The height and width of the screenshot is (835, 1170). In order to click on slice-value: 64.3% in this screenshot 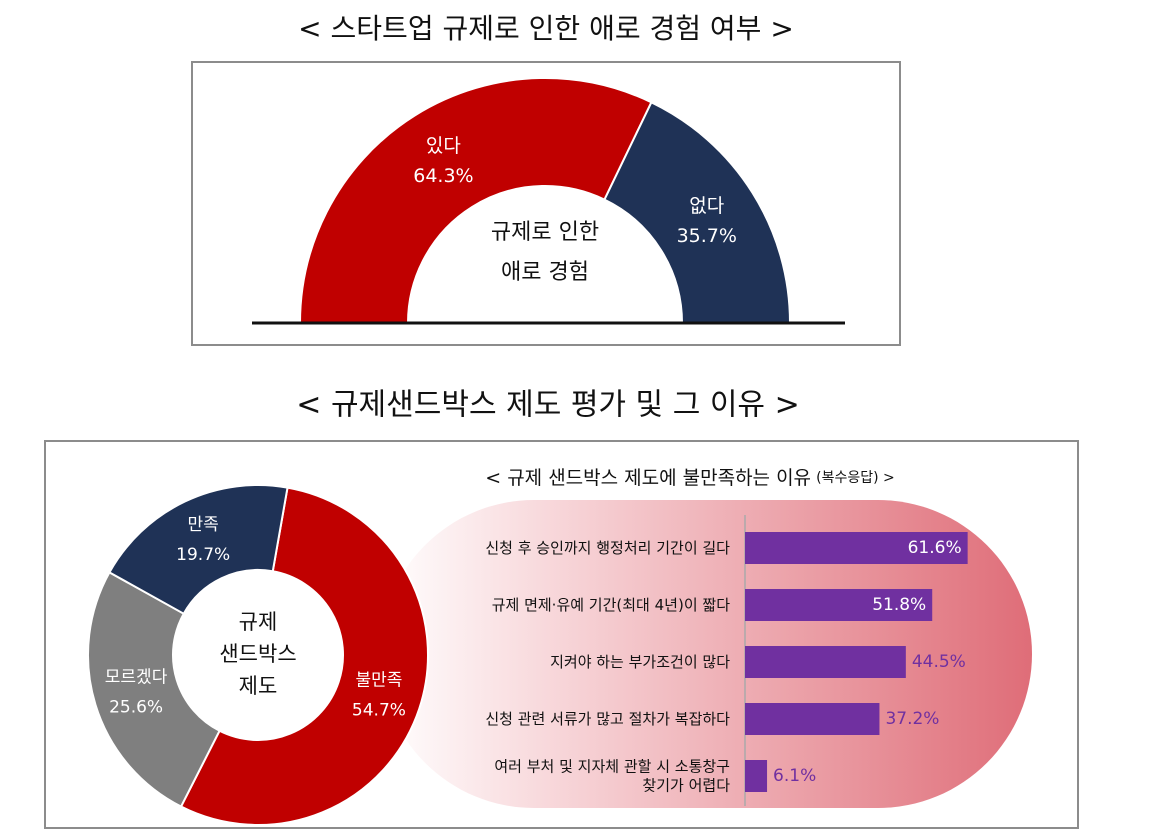, I will do `click(443, 176)`.